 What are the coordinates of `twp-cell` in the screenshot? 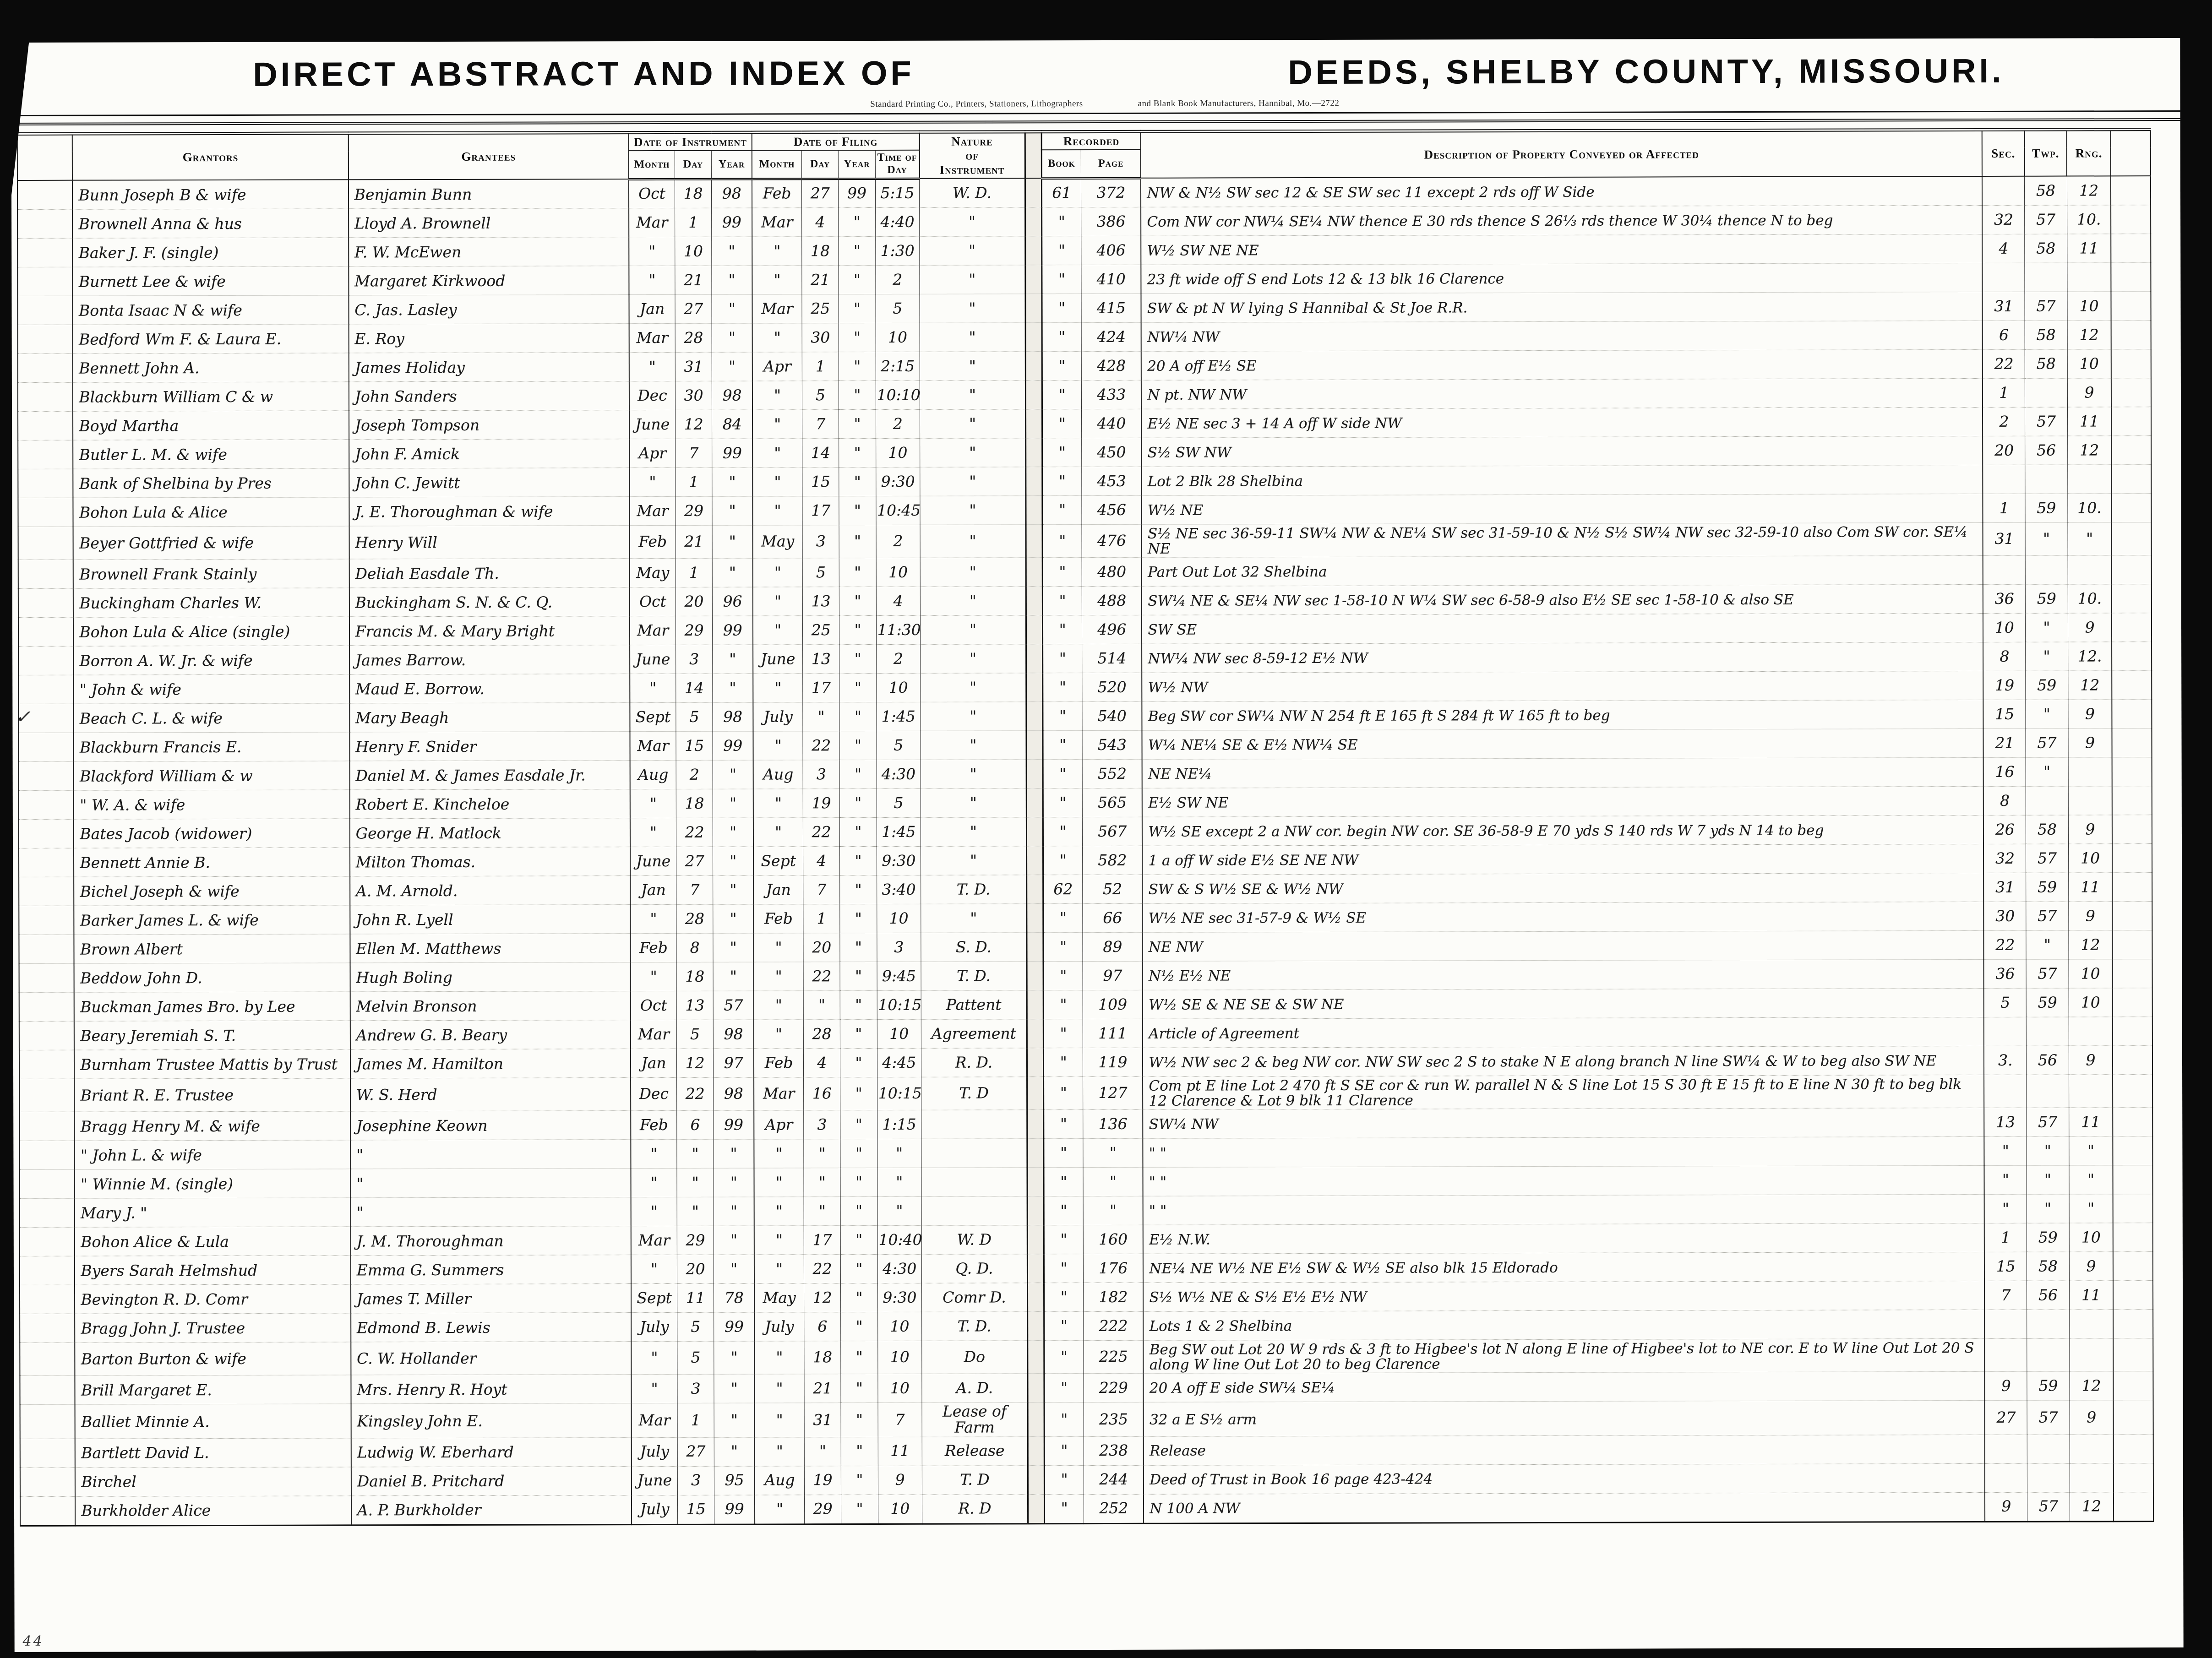 It's located at (2047, 393).